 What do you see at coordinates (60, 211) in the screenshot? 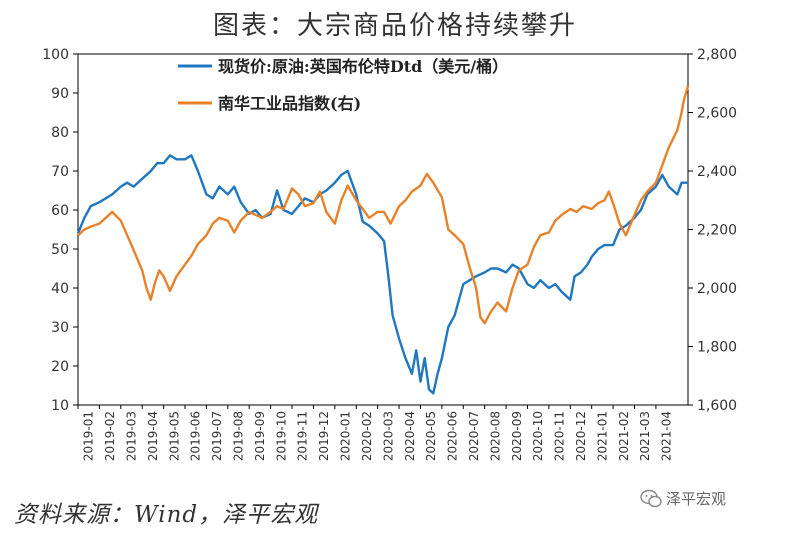
I see `y-left-tick-label: 60` at bounding box center [60, 211].